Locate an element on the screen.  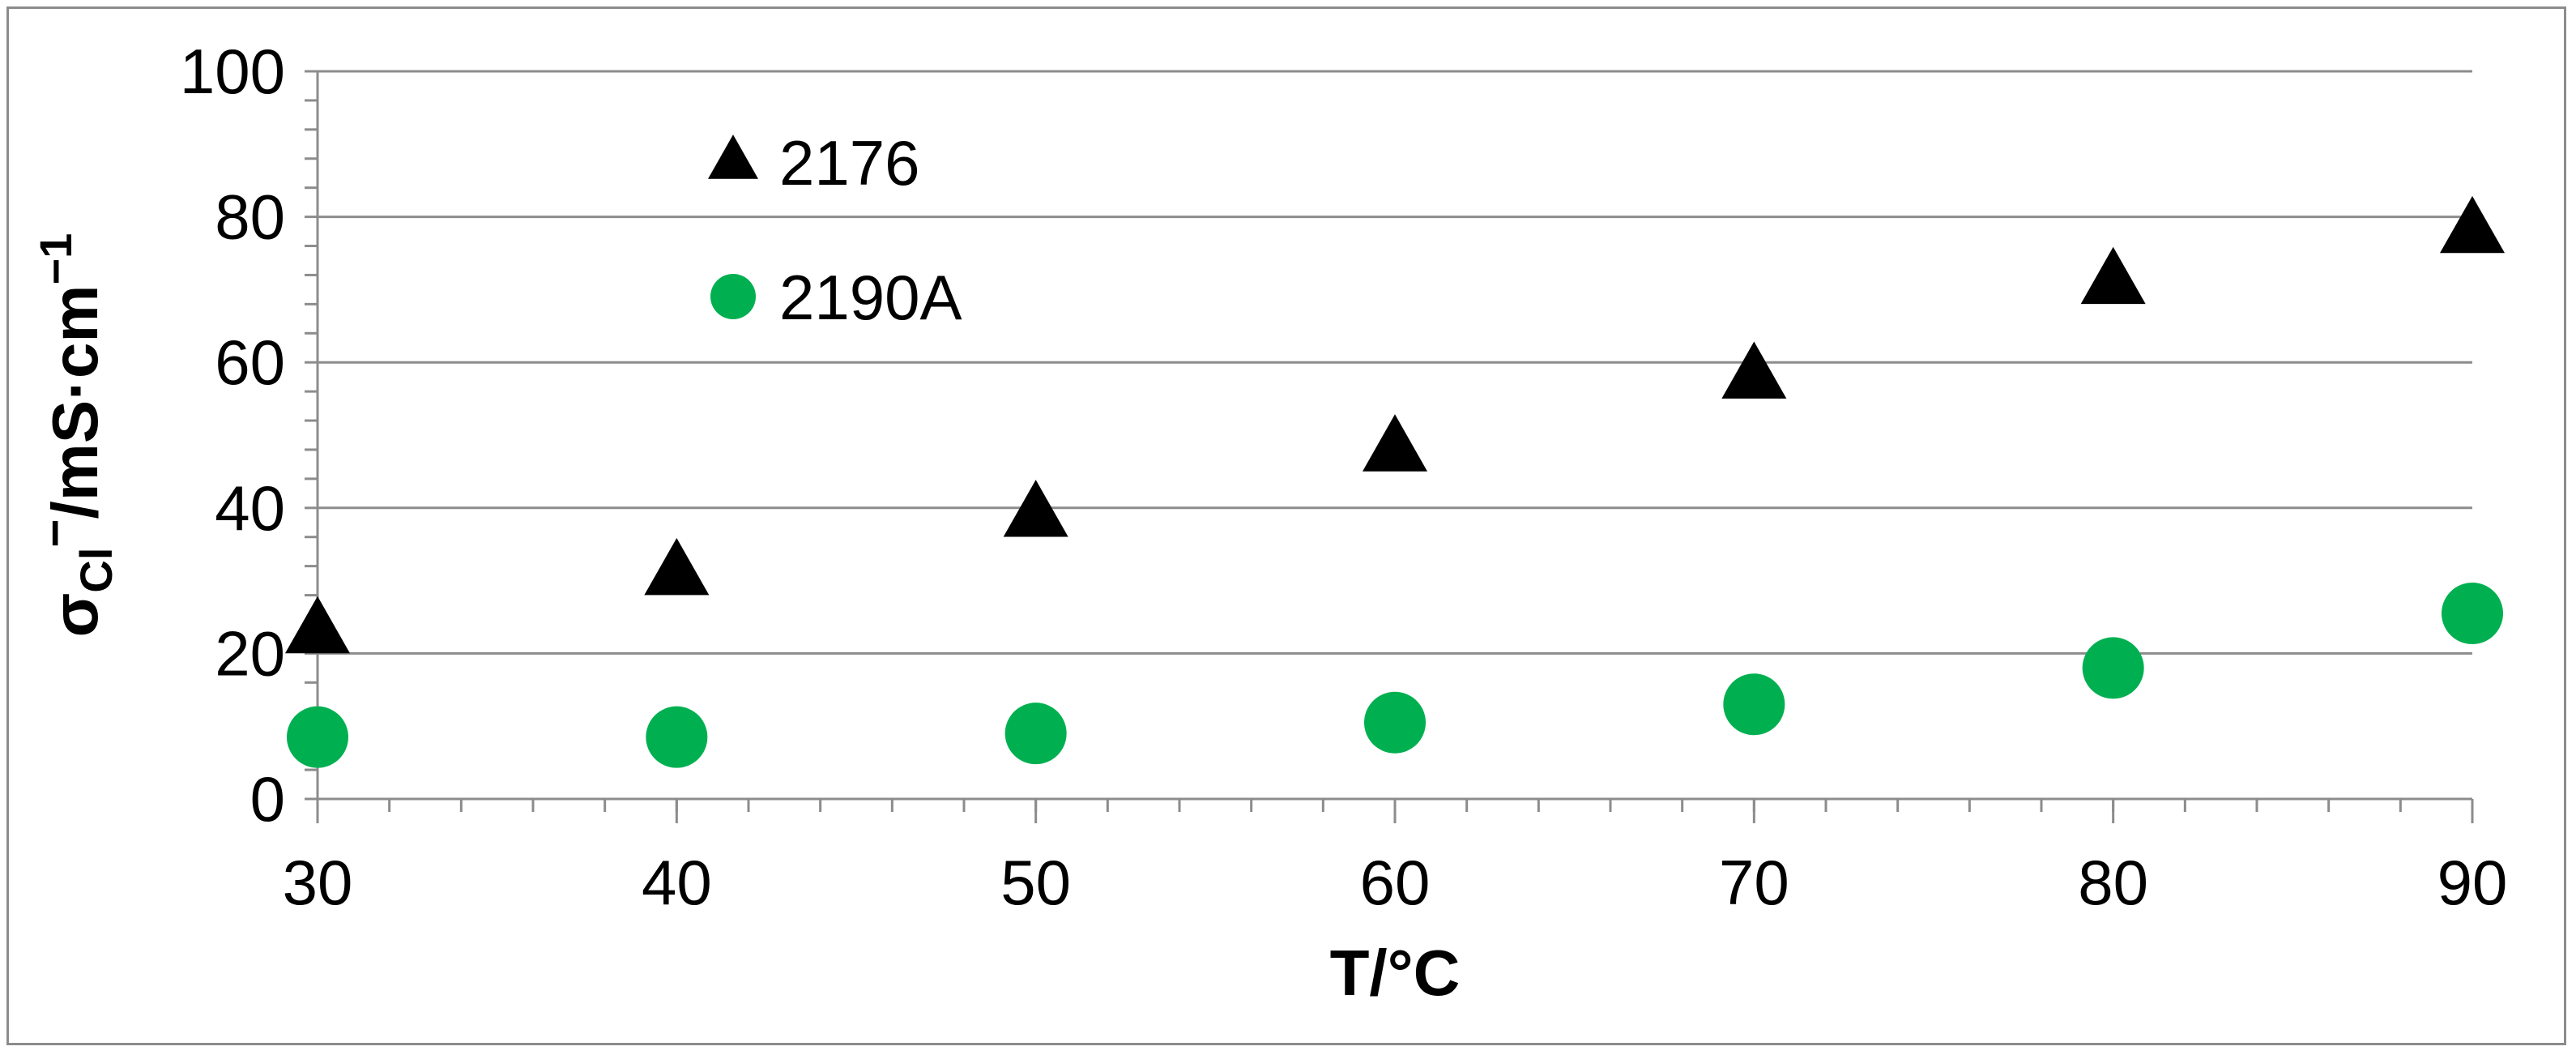
y-axis-title-superscript: − is located at coordinates (55, 534).